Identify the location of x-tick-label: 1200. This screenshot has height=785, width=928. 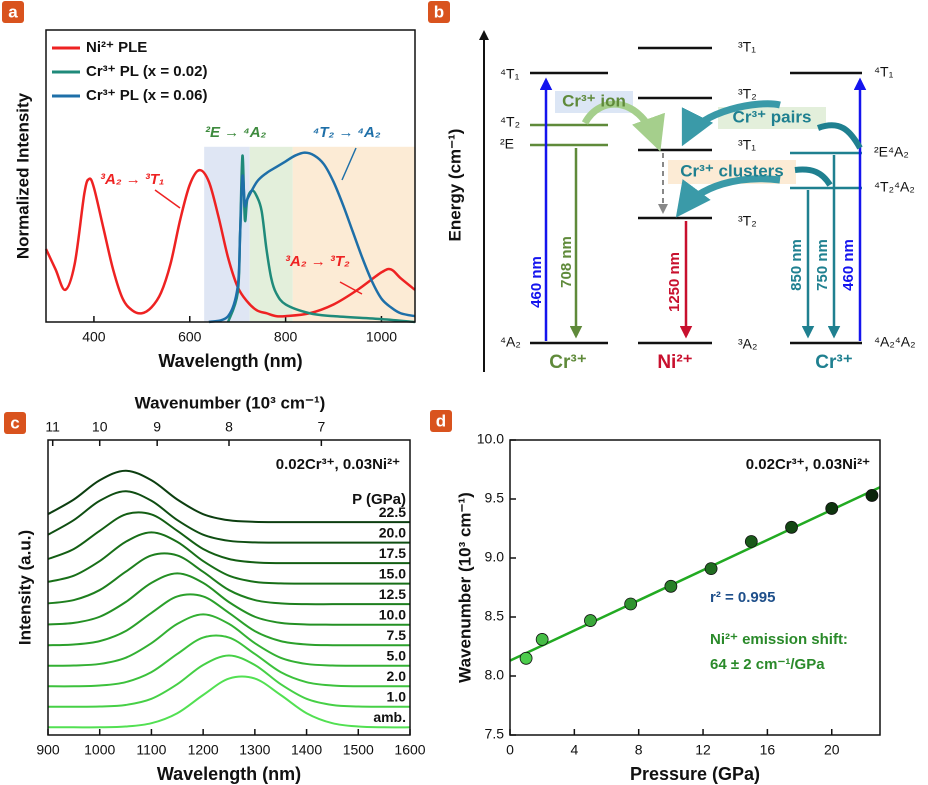
(203, 750).